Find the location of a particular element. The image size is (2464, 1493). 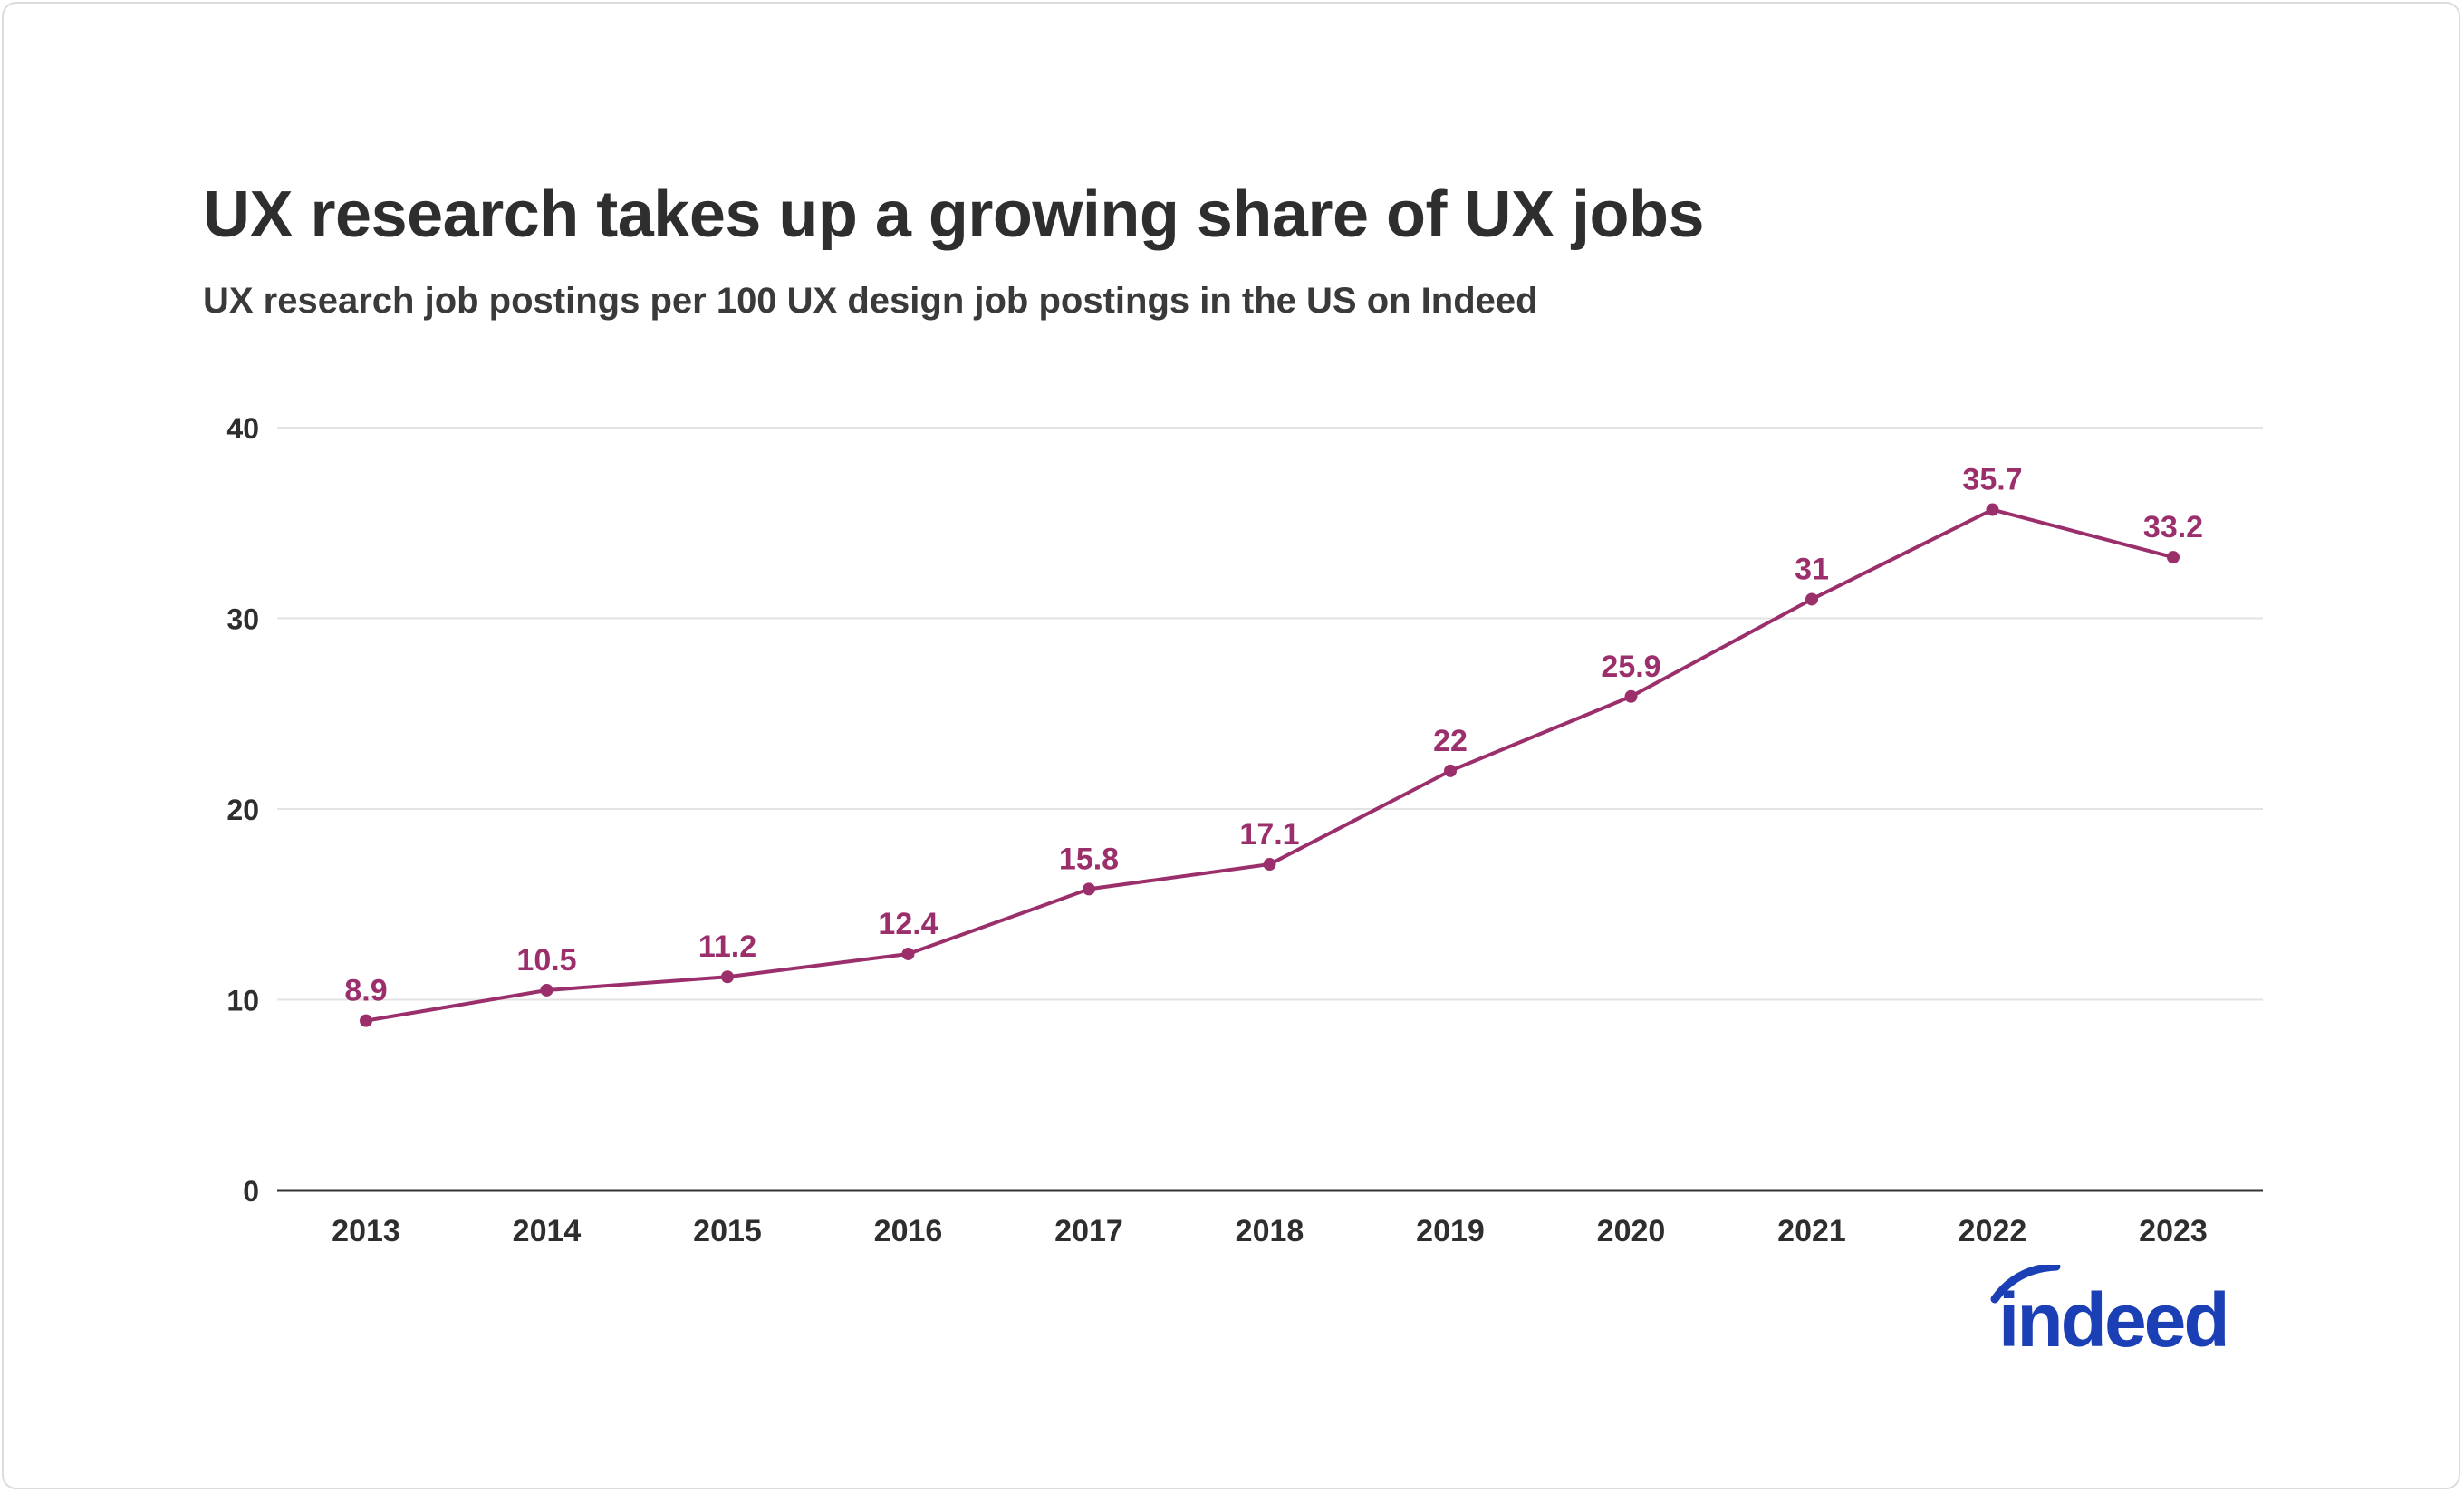

data-label: 31 is located at coordinates (1812, 569).